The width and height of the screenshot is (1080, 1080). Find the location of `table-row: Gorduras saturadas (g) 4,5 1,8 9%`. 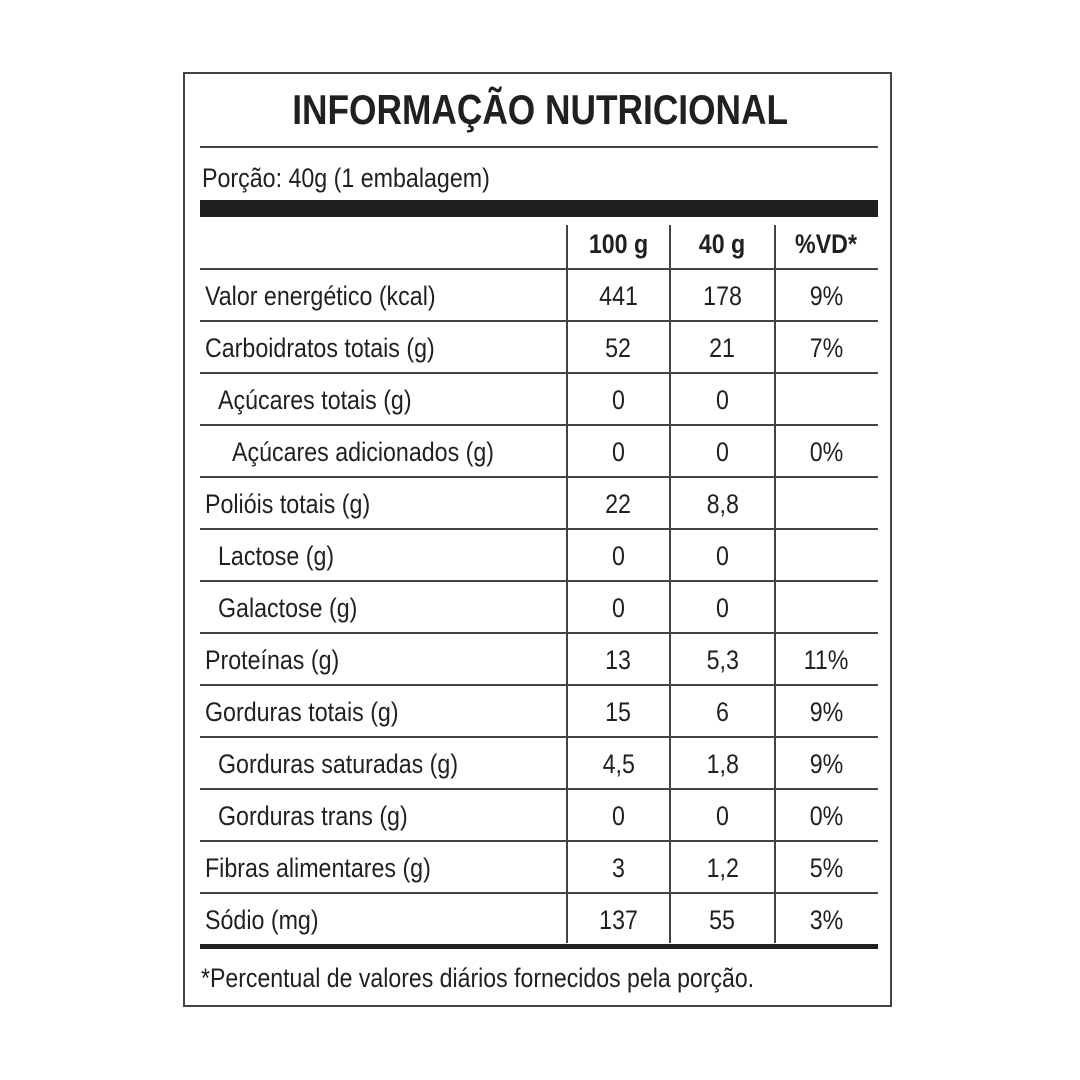

table-row: Gorduras saturadas (g) 4,5 1,8 9% is located at coordinates (539, 763).